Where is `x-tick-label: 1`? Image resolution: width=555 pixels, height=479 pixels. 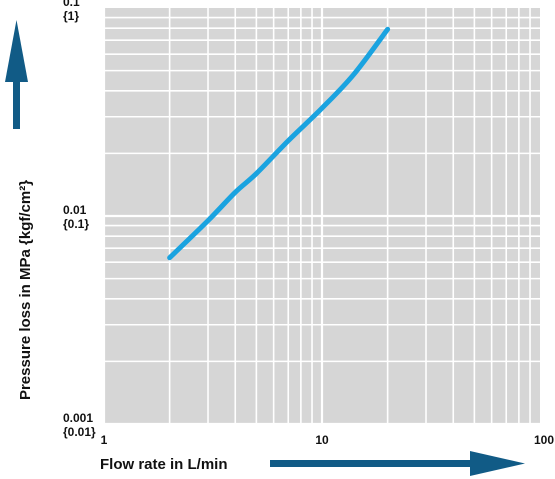 x-tick-label: 1 is located at coordinates (104, 440).